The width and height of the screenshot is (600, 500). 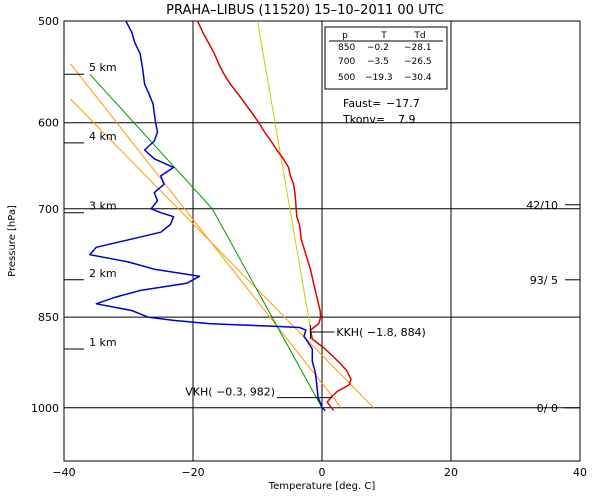 I want to click on table-header-td: Td, so click(x=419, y=36).